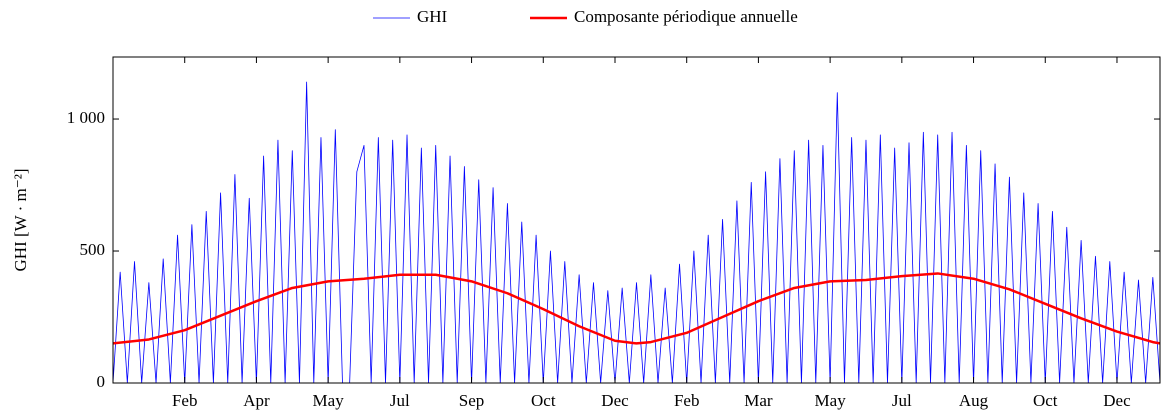  I want to click on x-tick-label: Apr, so click(256, 400).